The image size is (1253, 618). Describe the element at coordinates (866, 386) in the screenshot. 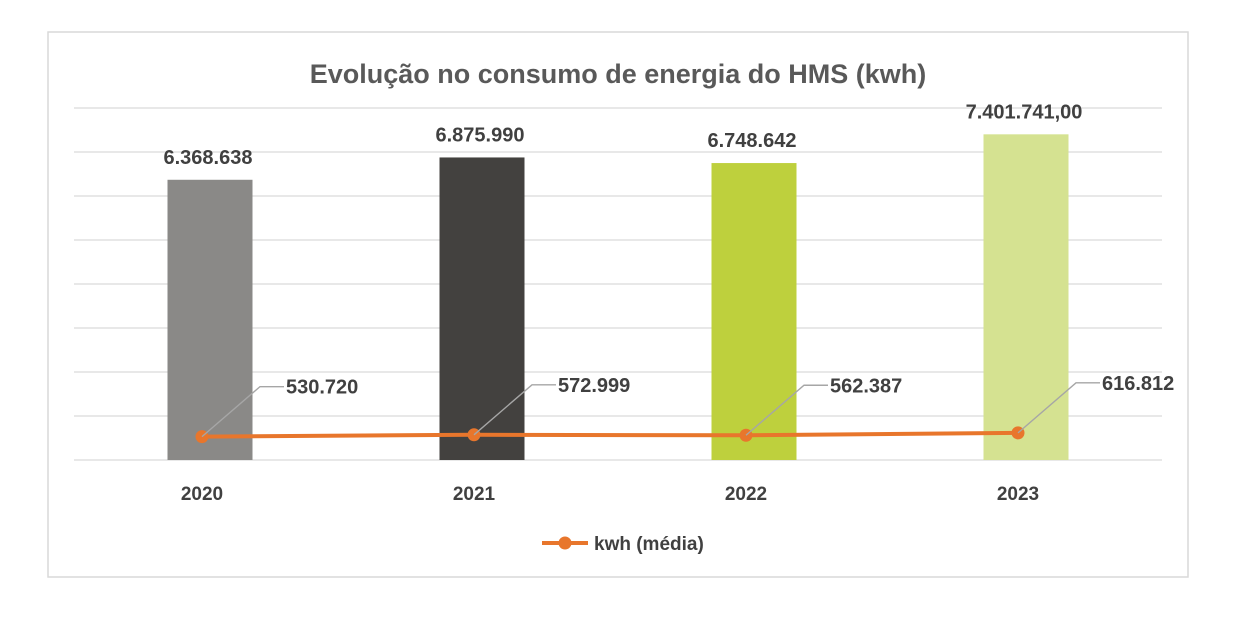

I see `line-label-2022: 562.387` at that location.